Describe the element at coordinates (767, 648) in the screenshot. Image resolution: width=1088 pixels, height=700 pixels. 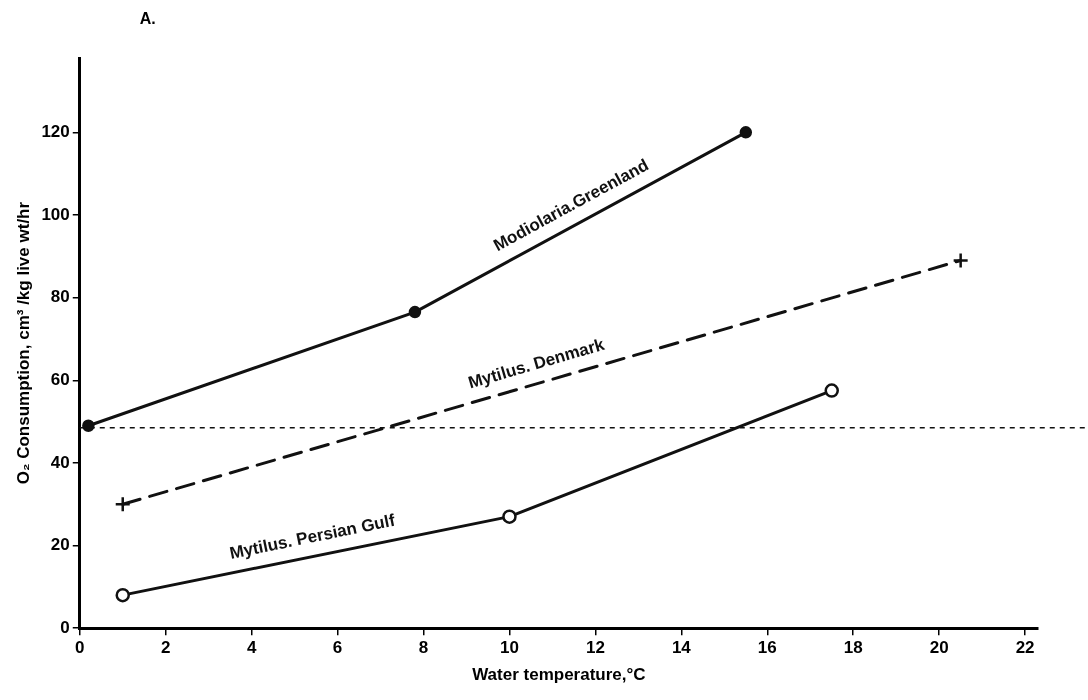
I see `x-tick-label: 16` at that location.